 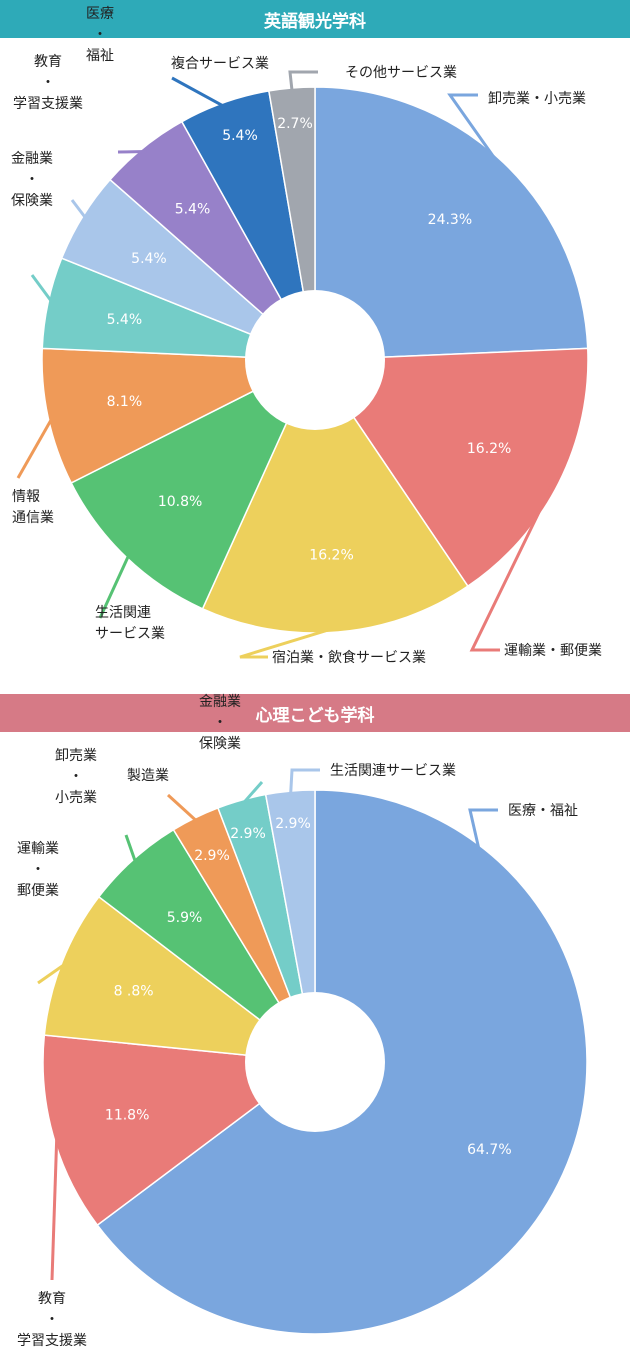 I want to click on slice-value-label: 2.7%, so click(x=295, y=124).